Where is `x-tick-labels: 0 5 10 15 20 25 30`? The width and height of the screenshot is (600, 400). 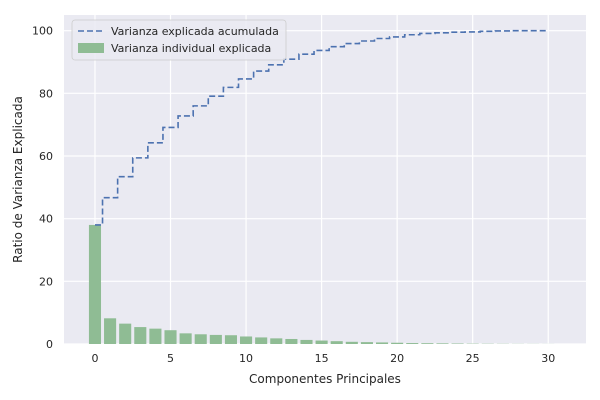
x-tick-labels: 0 5 10 15 20 25 30 is located at coordinates (323, 358).